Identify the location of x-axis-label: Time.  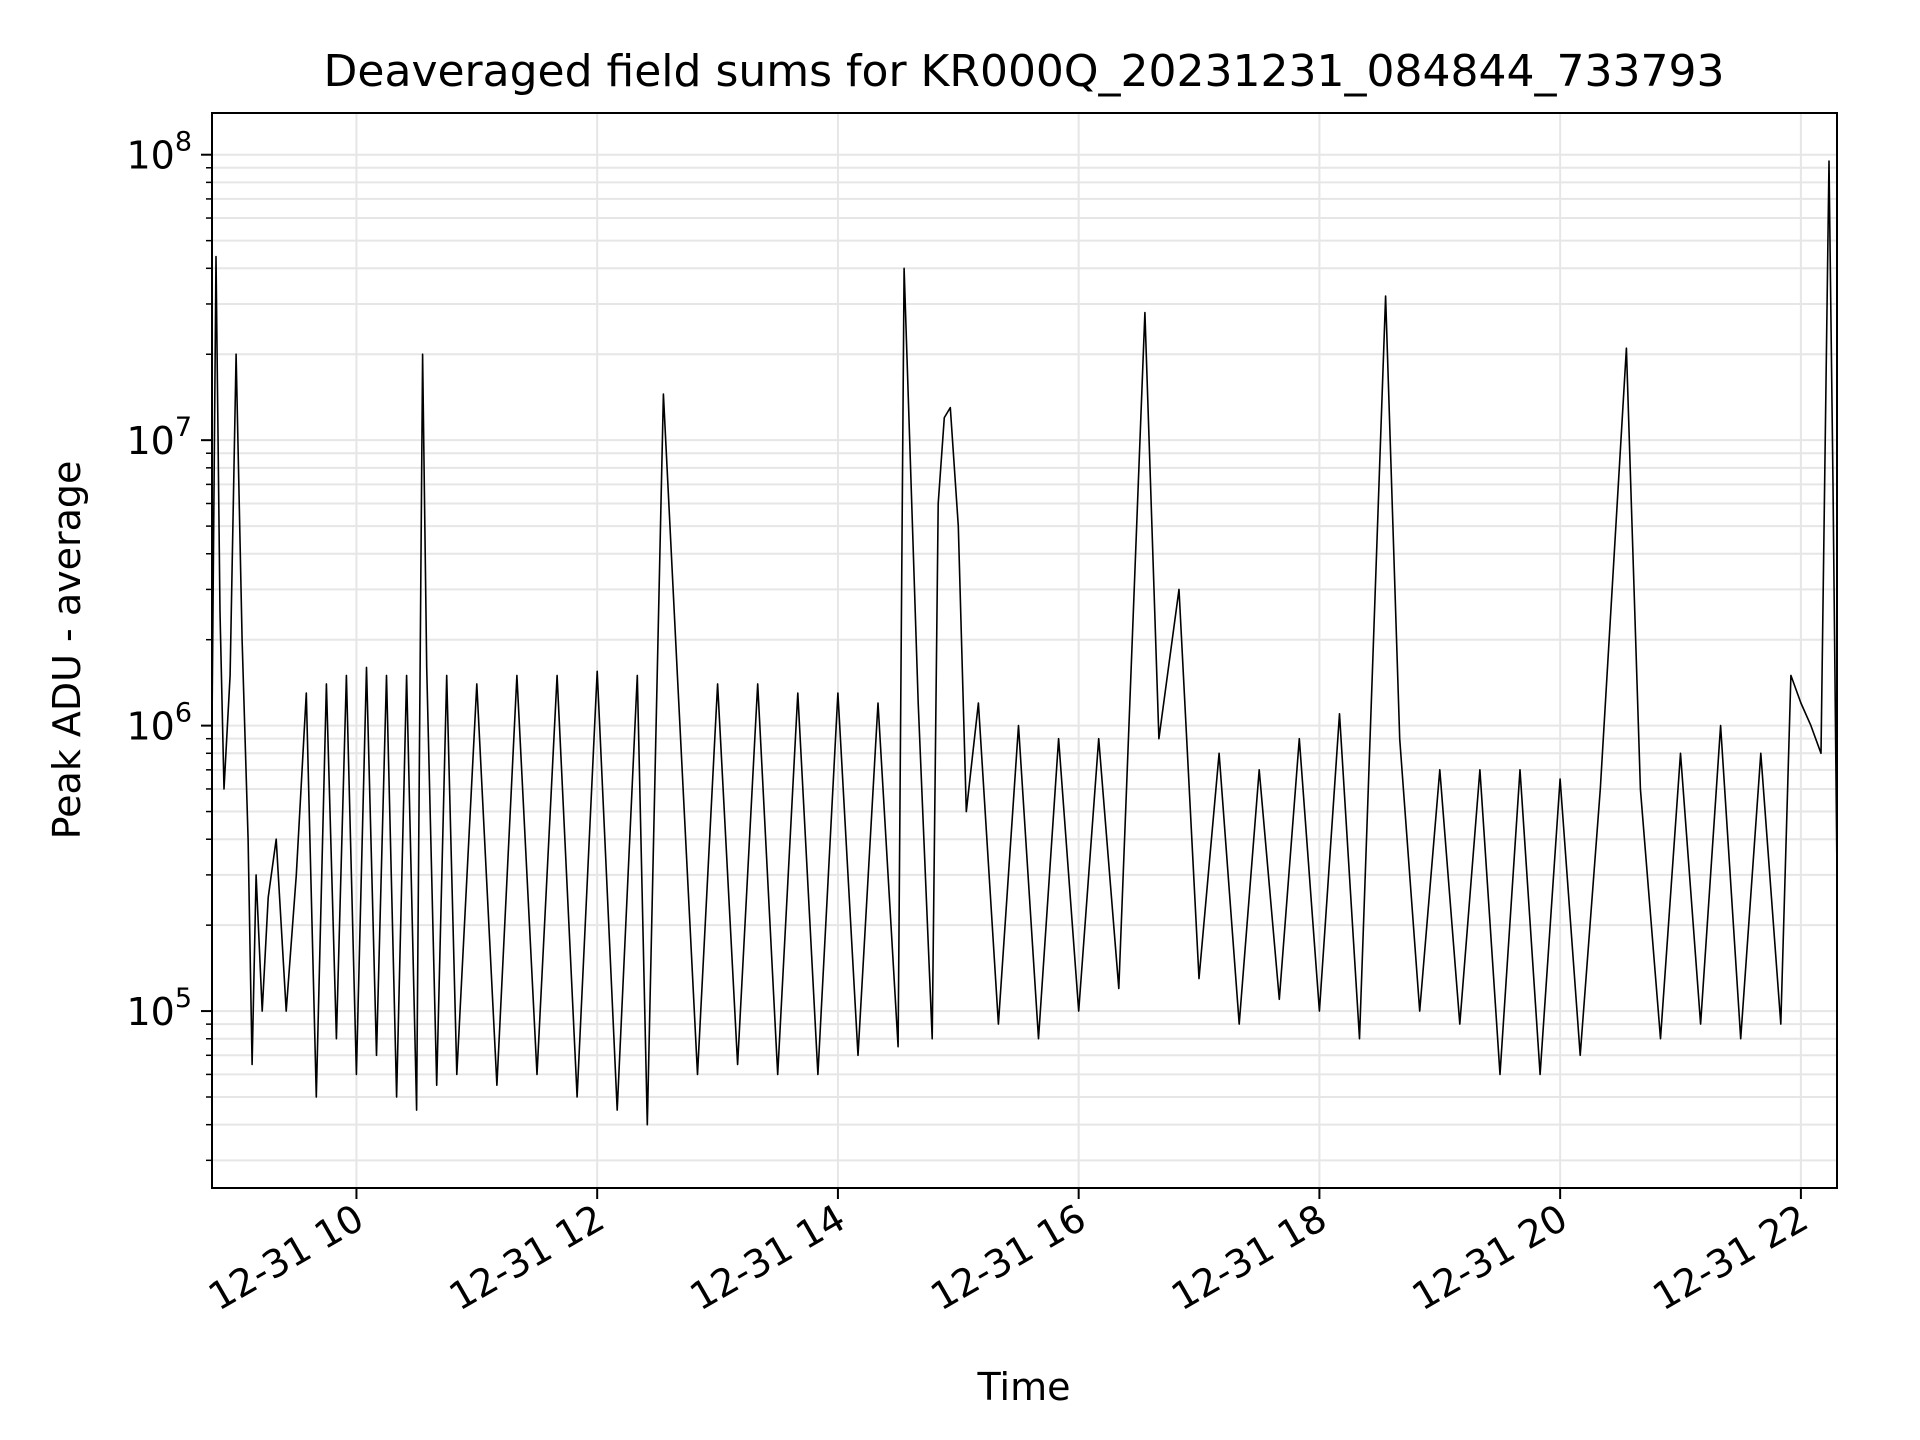
(1024, 1387).